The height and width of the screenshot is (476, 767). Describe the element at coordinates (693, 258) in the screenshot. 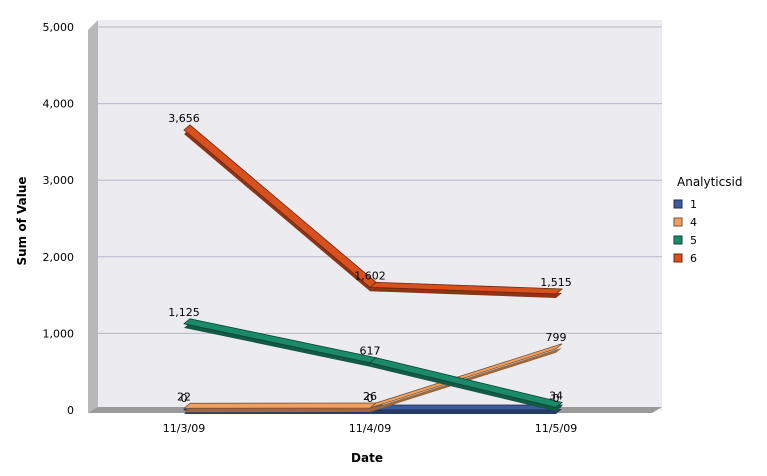

I see `legend-label-6: 6` at that location.